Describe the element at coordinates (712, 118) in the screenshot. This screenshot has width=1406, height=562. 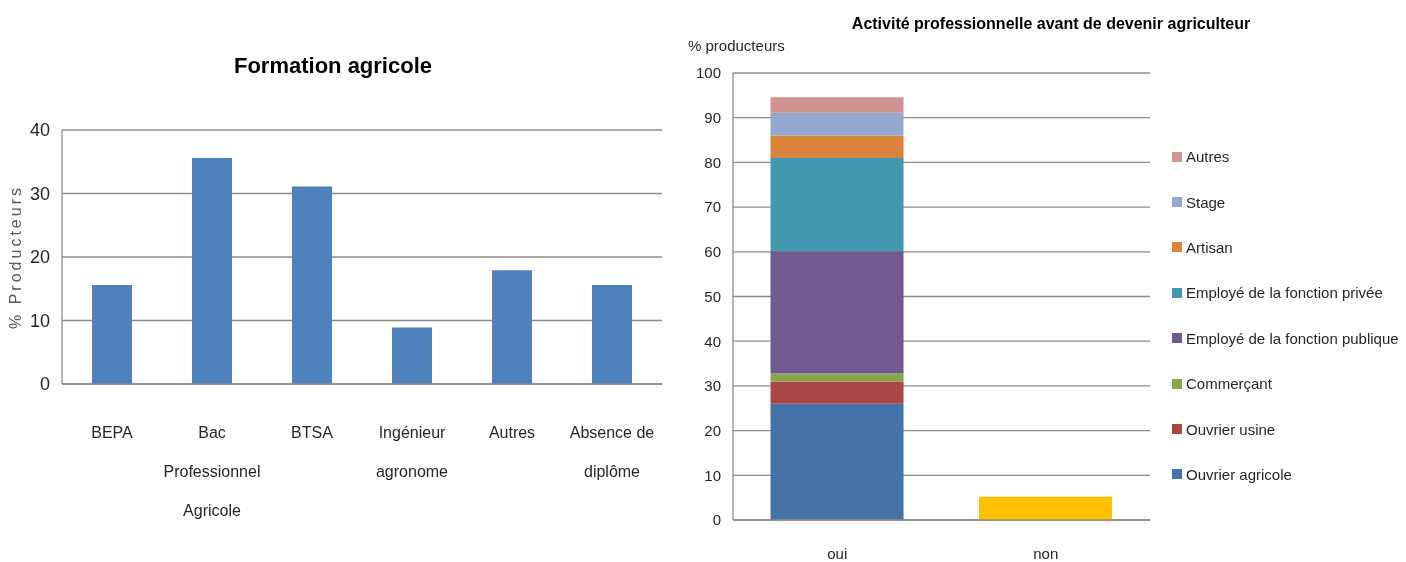
I see `y-tick-label: 90` at that location.